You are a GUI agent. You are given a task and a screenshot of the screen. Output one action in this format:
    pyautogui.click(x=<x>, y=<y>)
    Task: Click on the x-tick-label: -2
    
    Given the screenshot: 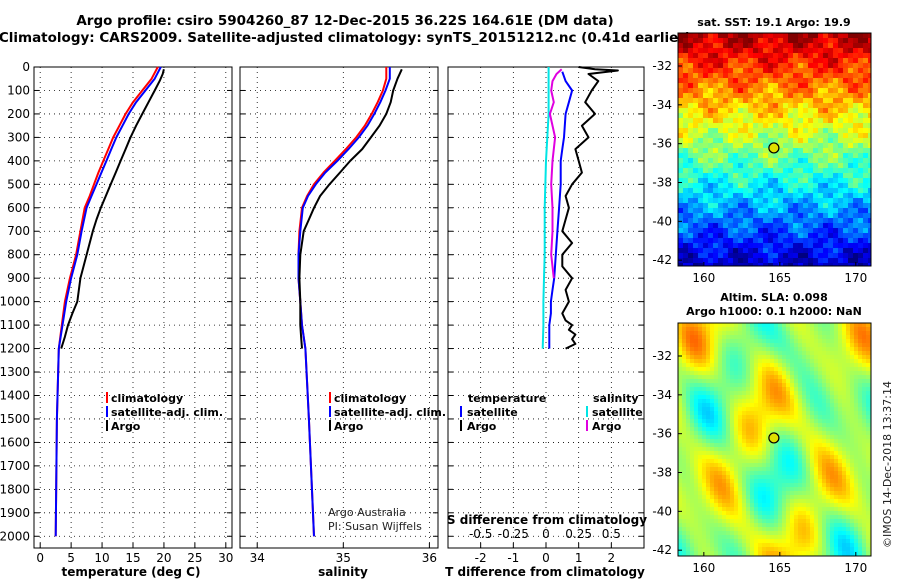 What is the action you would take?
    pyautogui.click(x=481, y=558)
    